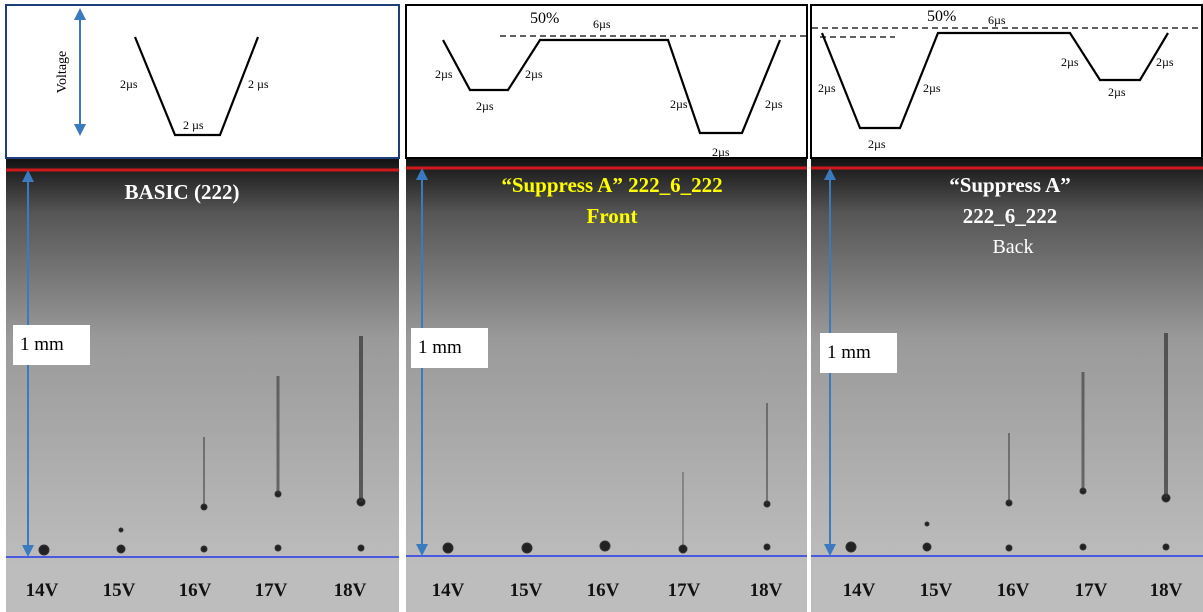 The height and width of the screenshot is (612, 1203). I want to click on panel-title: “Suppress A”, so click(1010, 185).